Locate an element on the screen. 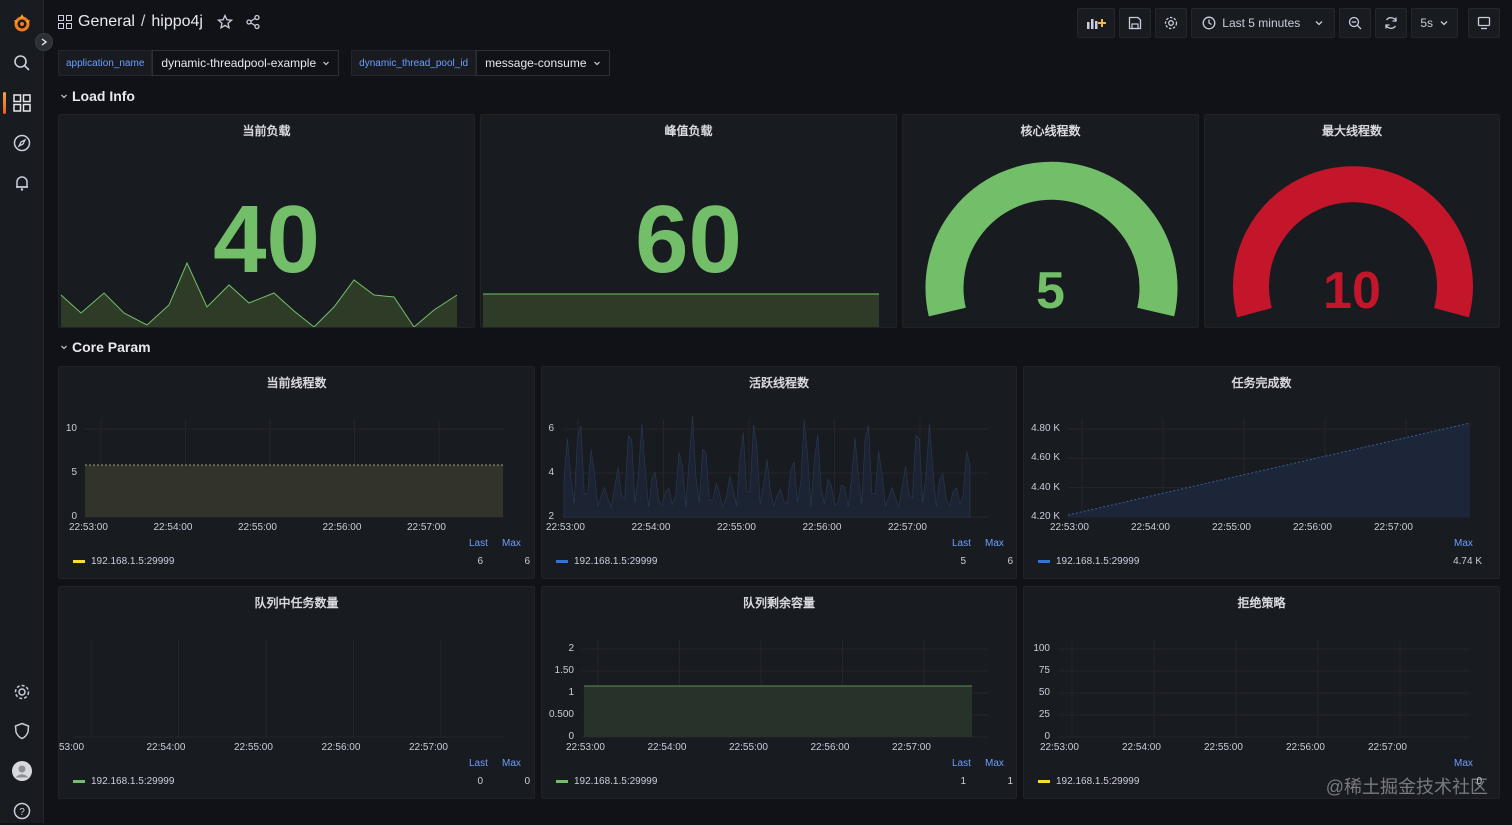 The height and width of the screenshot is (825, 1512). legend-value-max: 0 is located at coordinates (527, 781).